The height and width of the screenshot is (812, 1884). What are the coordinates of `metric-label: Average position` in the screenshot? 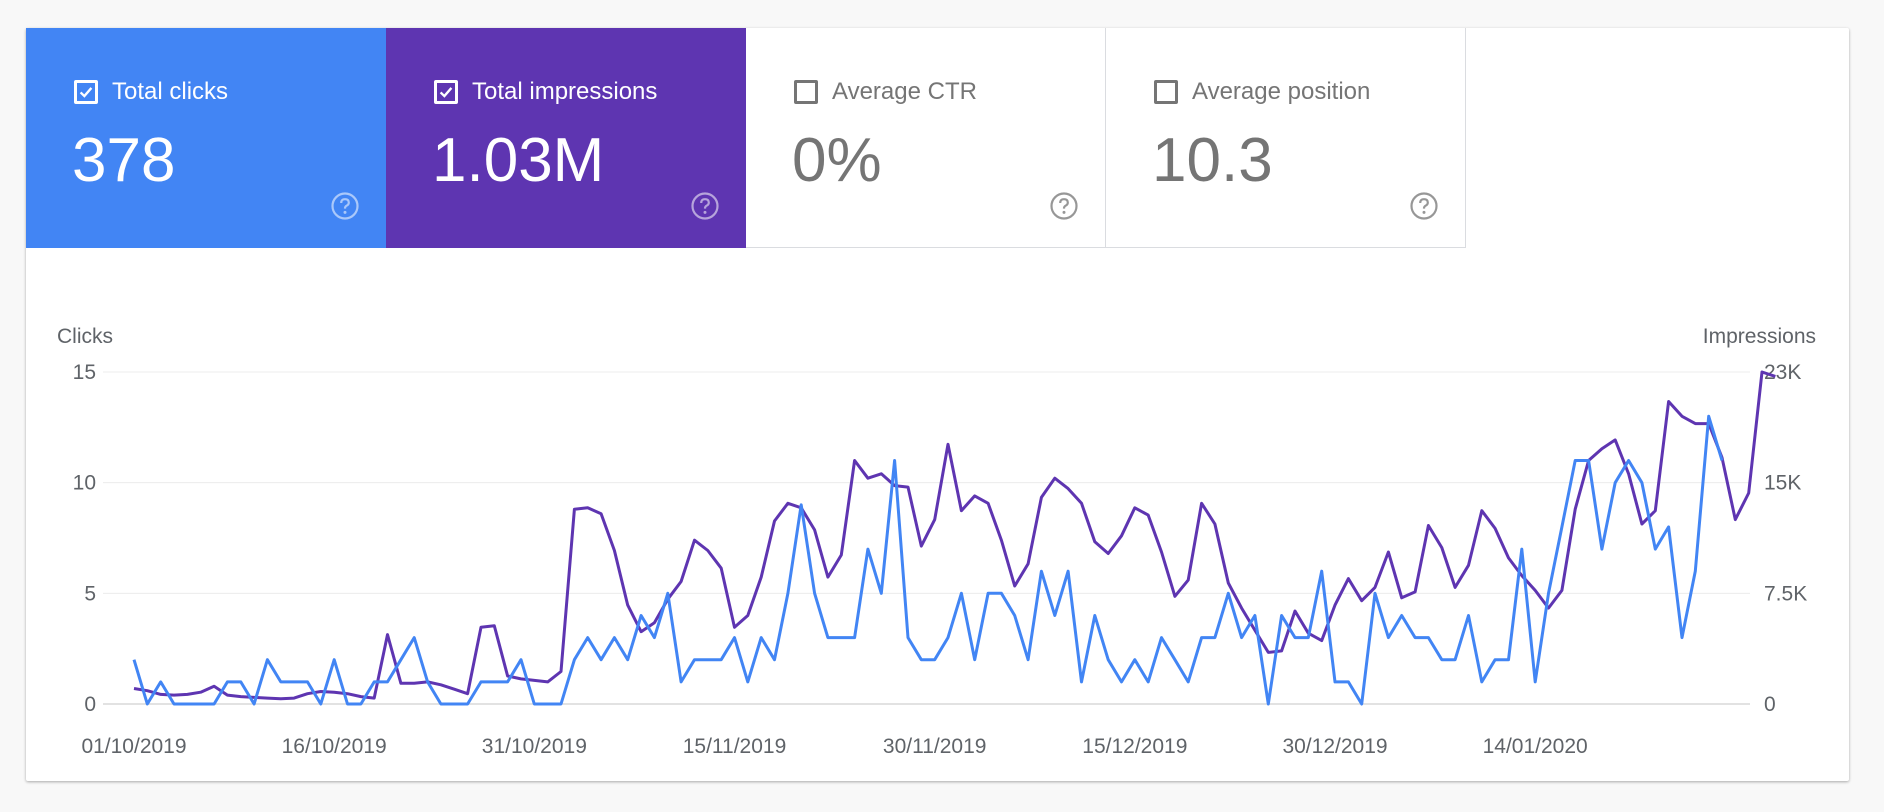 It's located at (1281, 91).